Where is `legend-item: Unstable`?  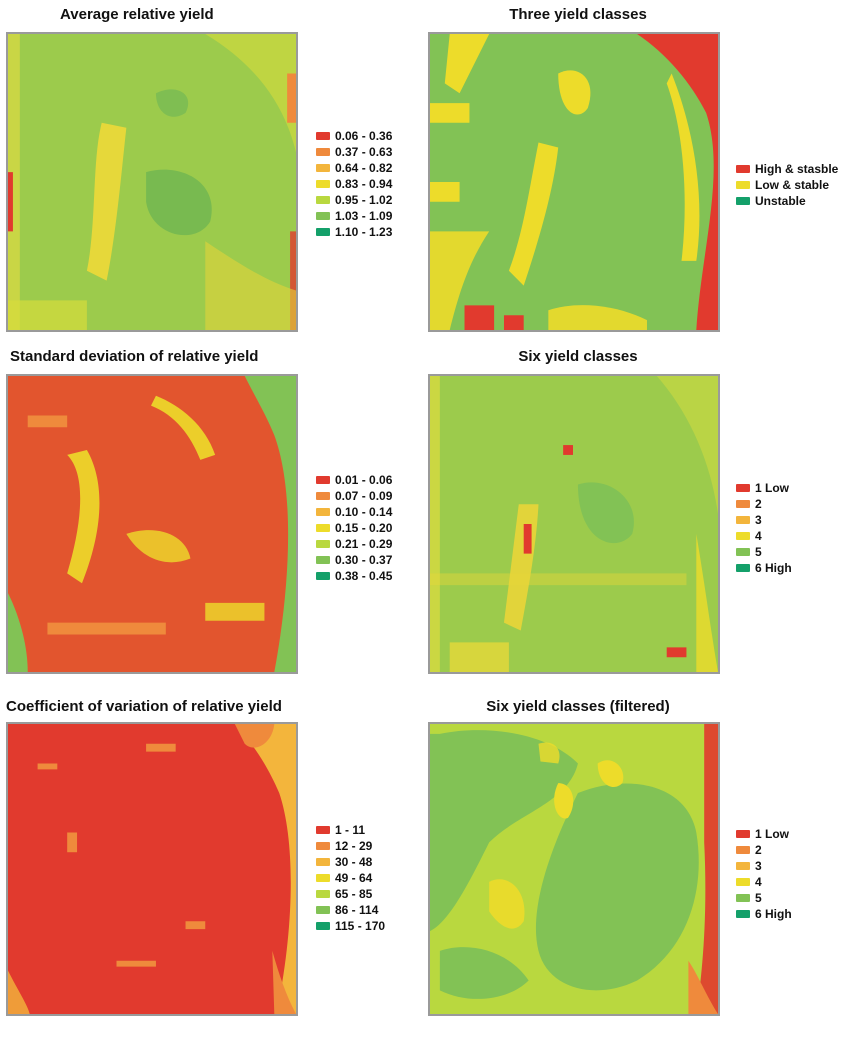 legend-item: Unstable is located at coordinates (787, 201).